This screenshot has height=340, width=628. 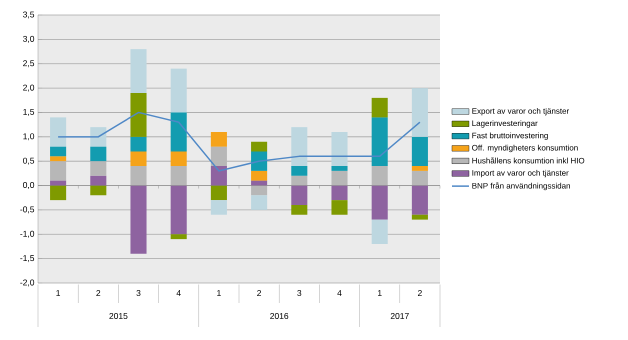 What do you see at coordinates (27, 210) in the screenshot?
I see `y-tick-label: -0,5` at bounding box center [27, 210].